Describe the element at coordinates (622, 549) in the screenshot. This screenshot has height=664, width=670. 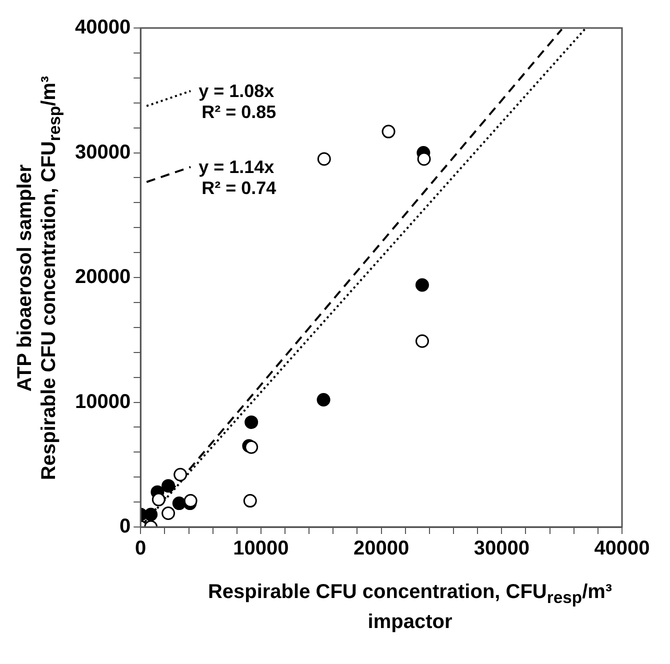
I see `x-tick-label: 40000` at that location.